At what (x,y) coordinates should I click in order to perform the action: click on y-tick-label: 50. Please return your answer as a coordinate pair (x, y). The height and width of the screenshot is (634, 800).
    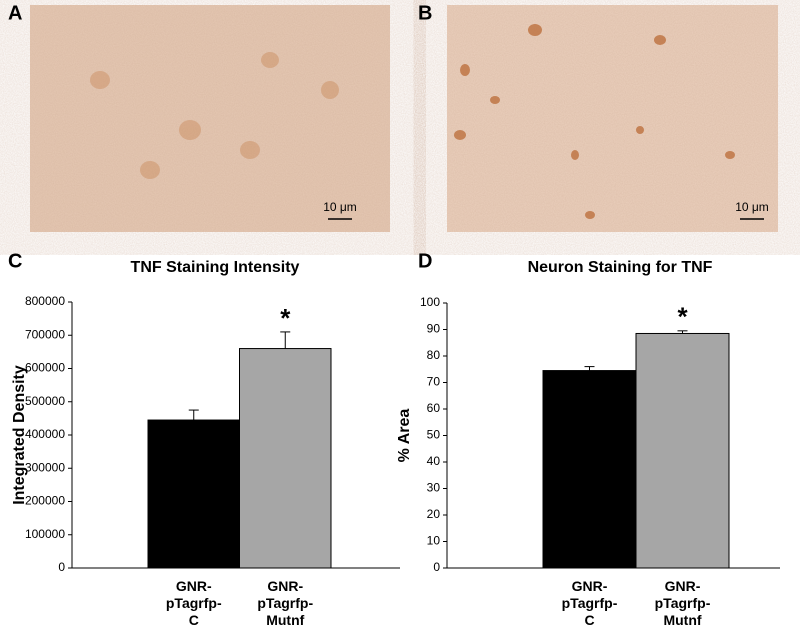
    Looking at the image, I should click on (434, 435).